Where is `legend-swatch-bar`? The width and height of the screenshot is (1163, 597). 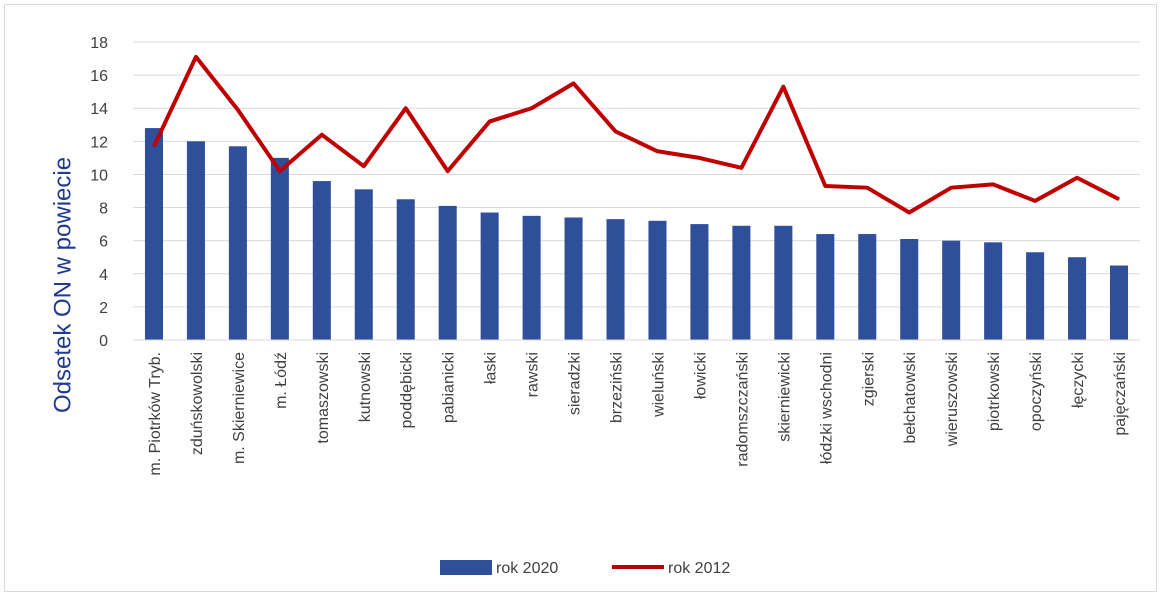 legend-swatch-bar is located at coordinates (466, 567).